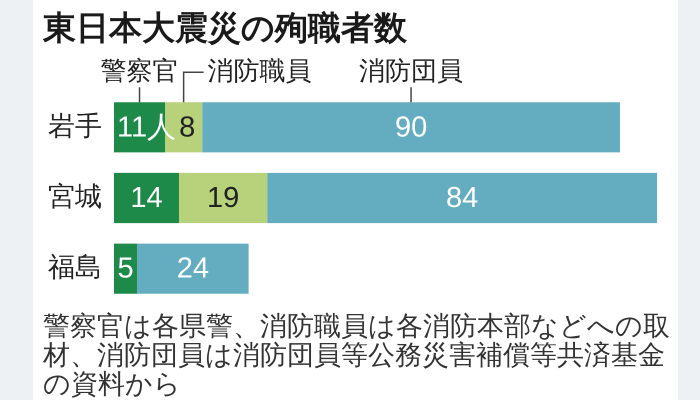 This screenshot has width=700, height=400. I want to click on data-label: 19, so click(223, 198).